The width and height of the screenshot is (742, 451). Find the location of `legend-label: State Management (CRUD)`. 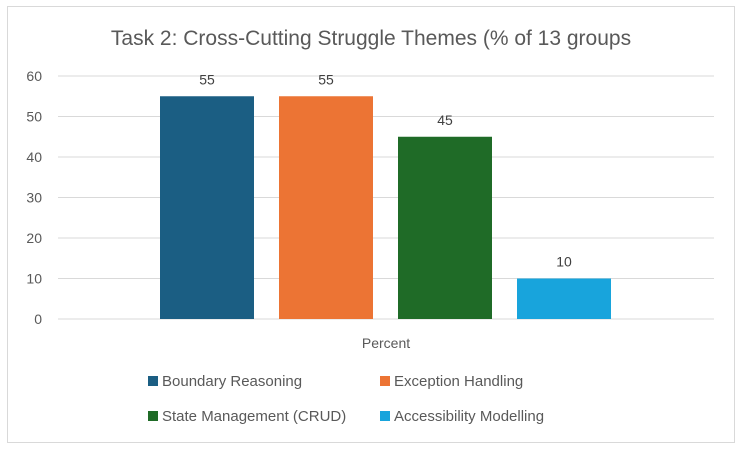

legend-label: State Management (CRUD) is located at coordinates (254, 416).